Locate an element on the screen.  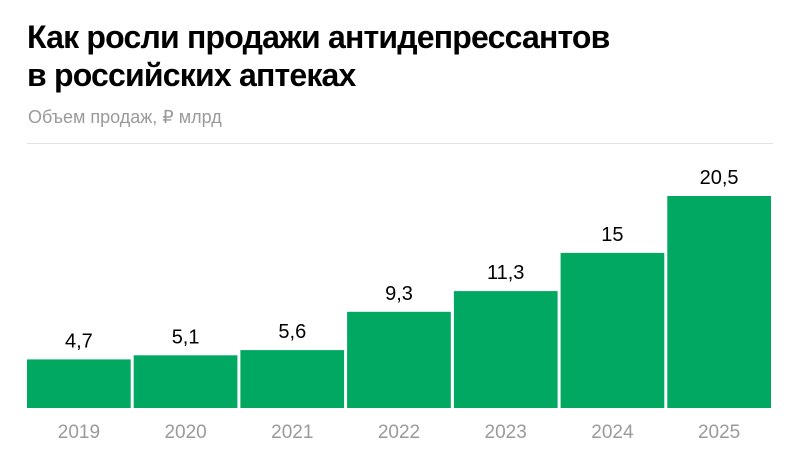
value-label-2025: 20,5 is located at coordinates (719, 178).